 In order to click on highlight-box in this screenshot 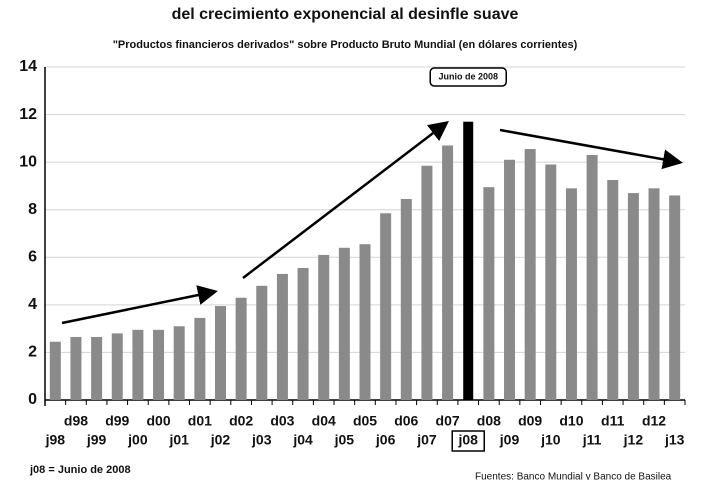, I will do `click(468, 441)`.